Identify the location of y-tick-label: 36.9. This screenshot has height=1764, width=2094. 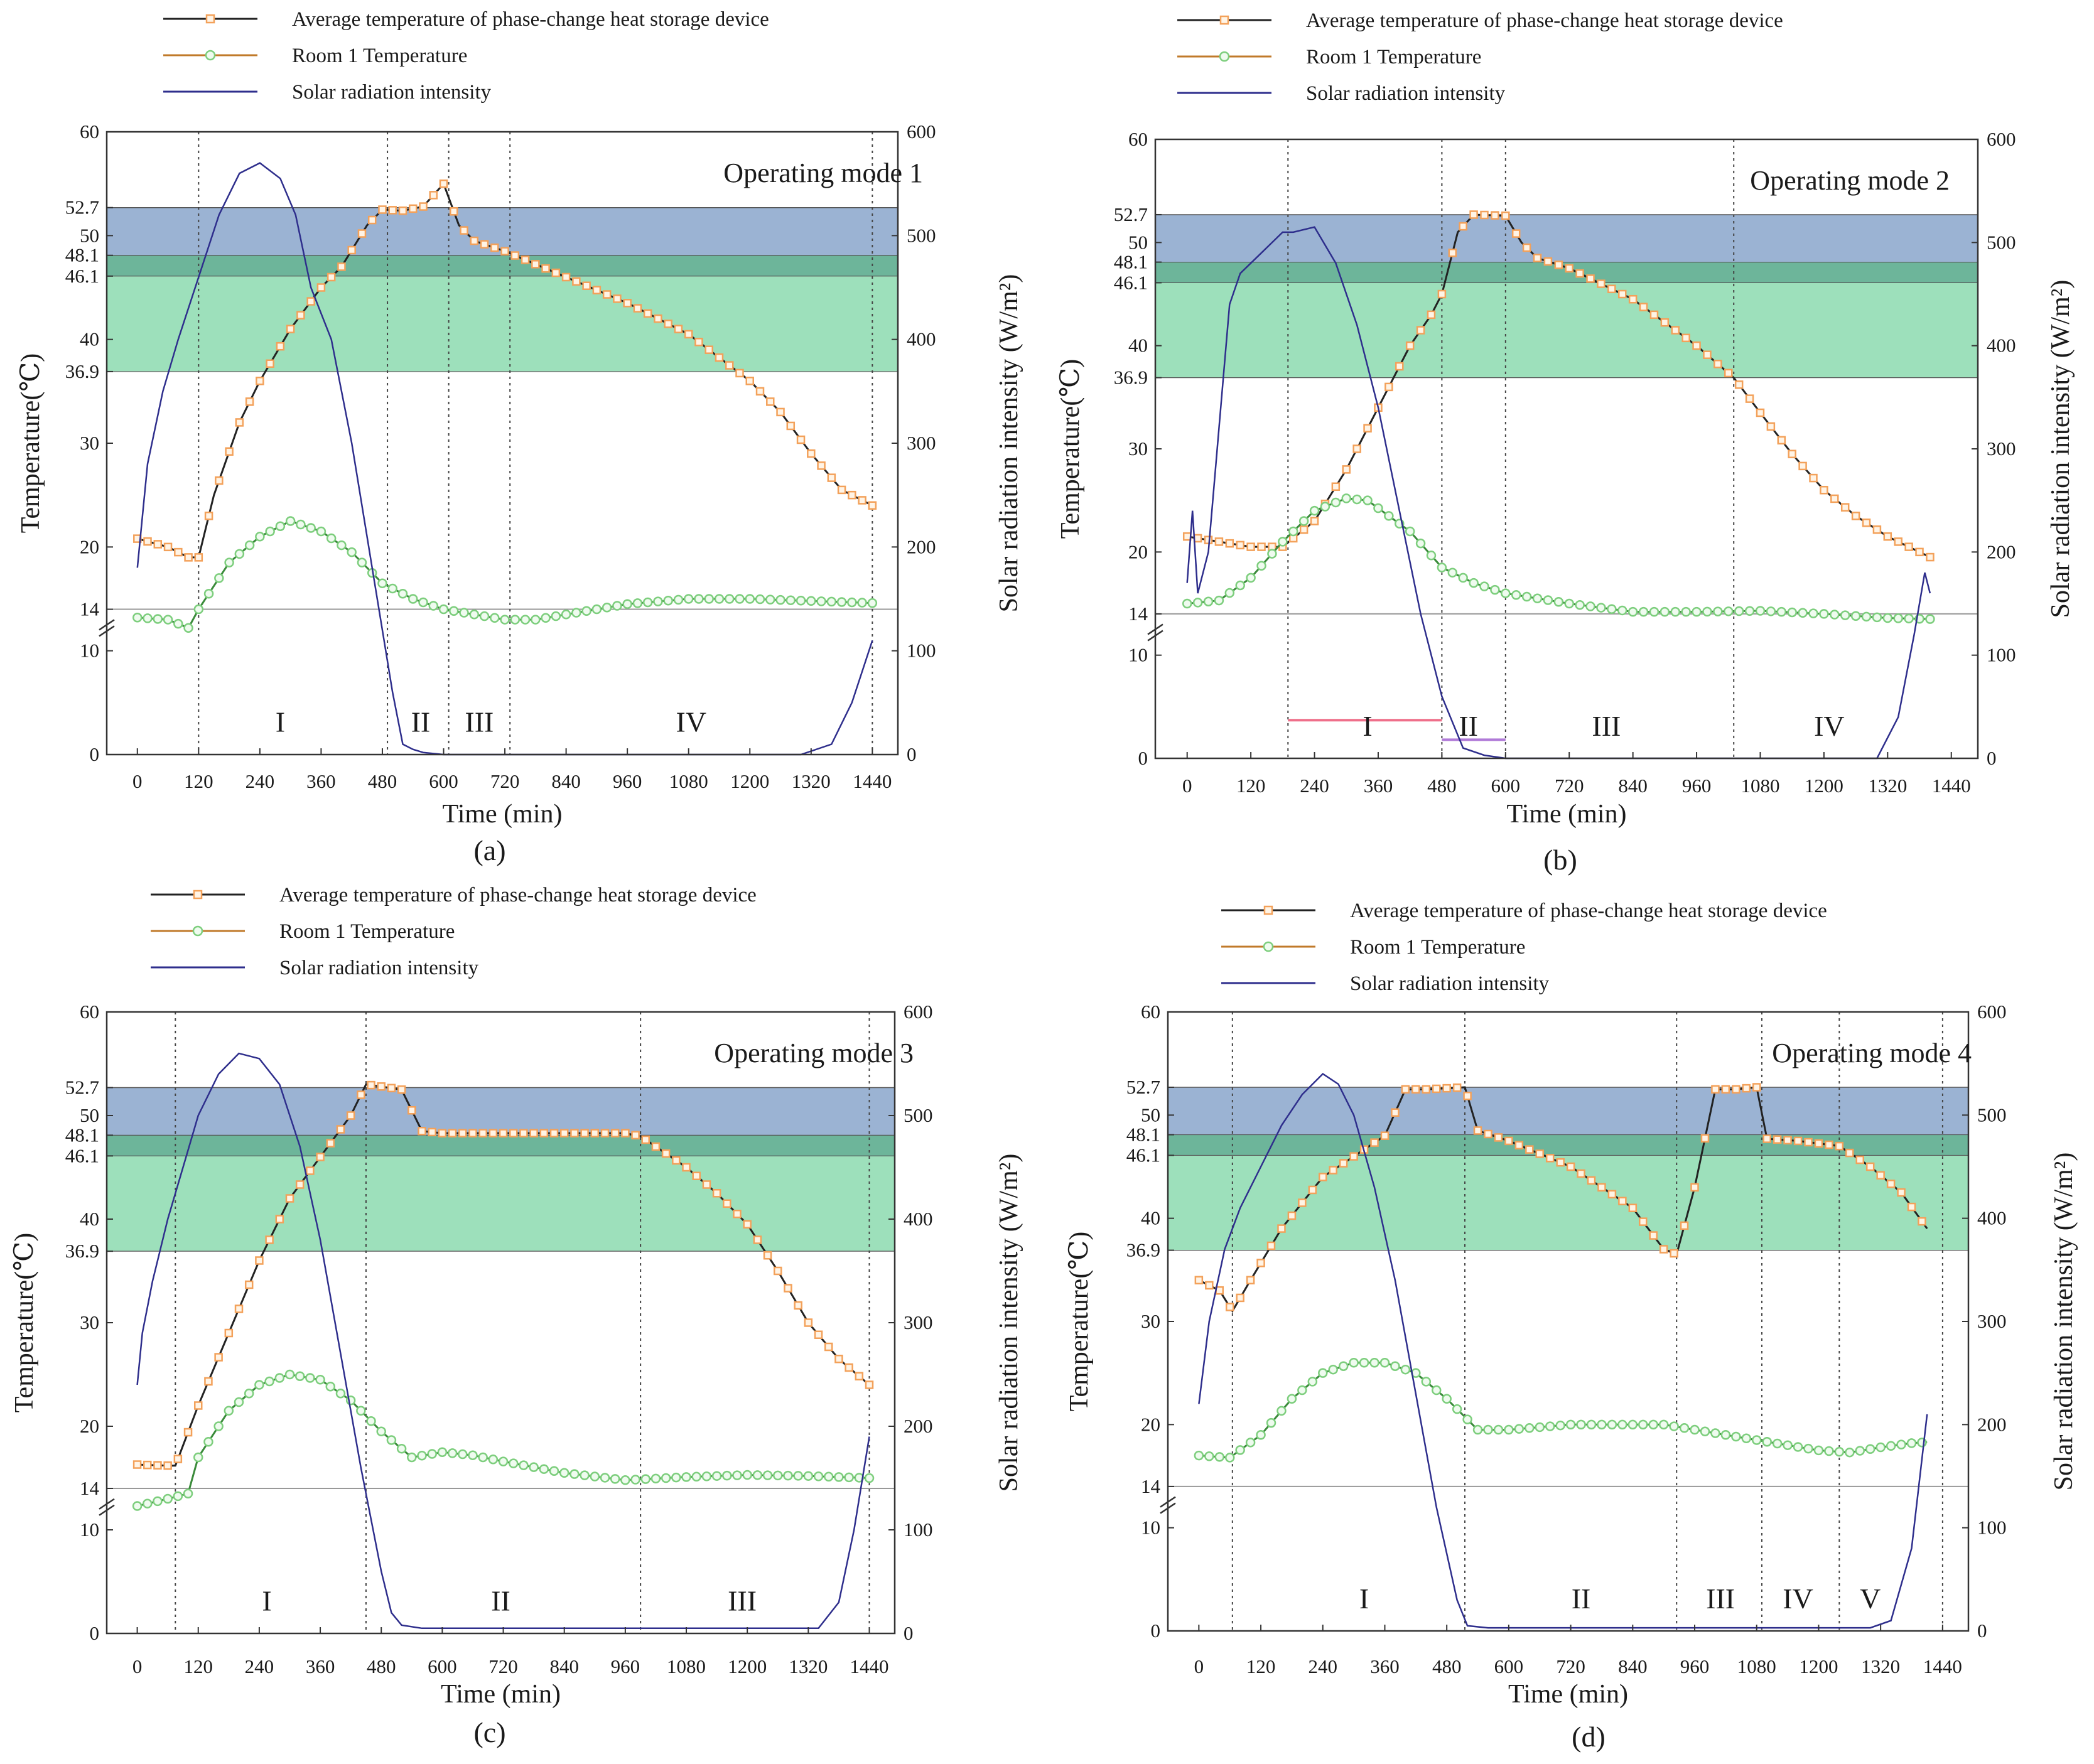
(82, 1251).